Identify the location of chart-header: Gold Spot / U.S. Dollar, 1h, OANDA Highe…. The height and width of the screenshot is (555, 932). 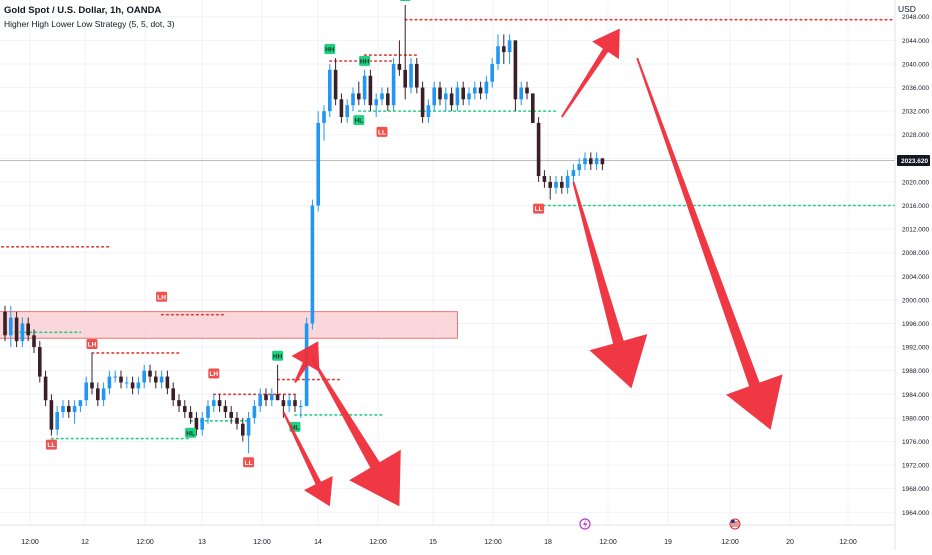
(89, 17).